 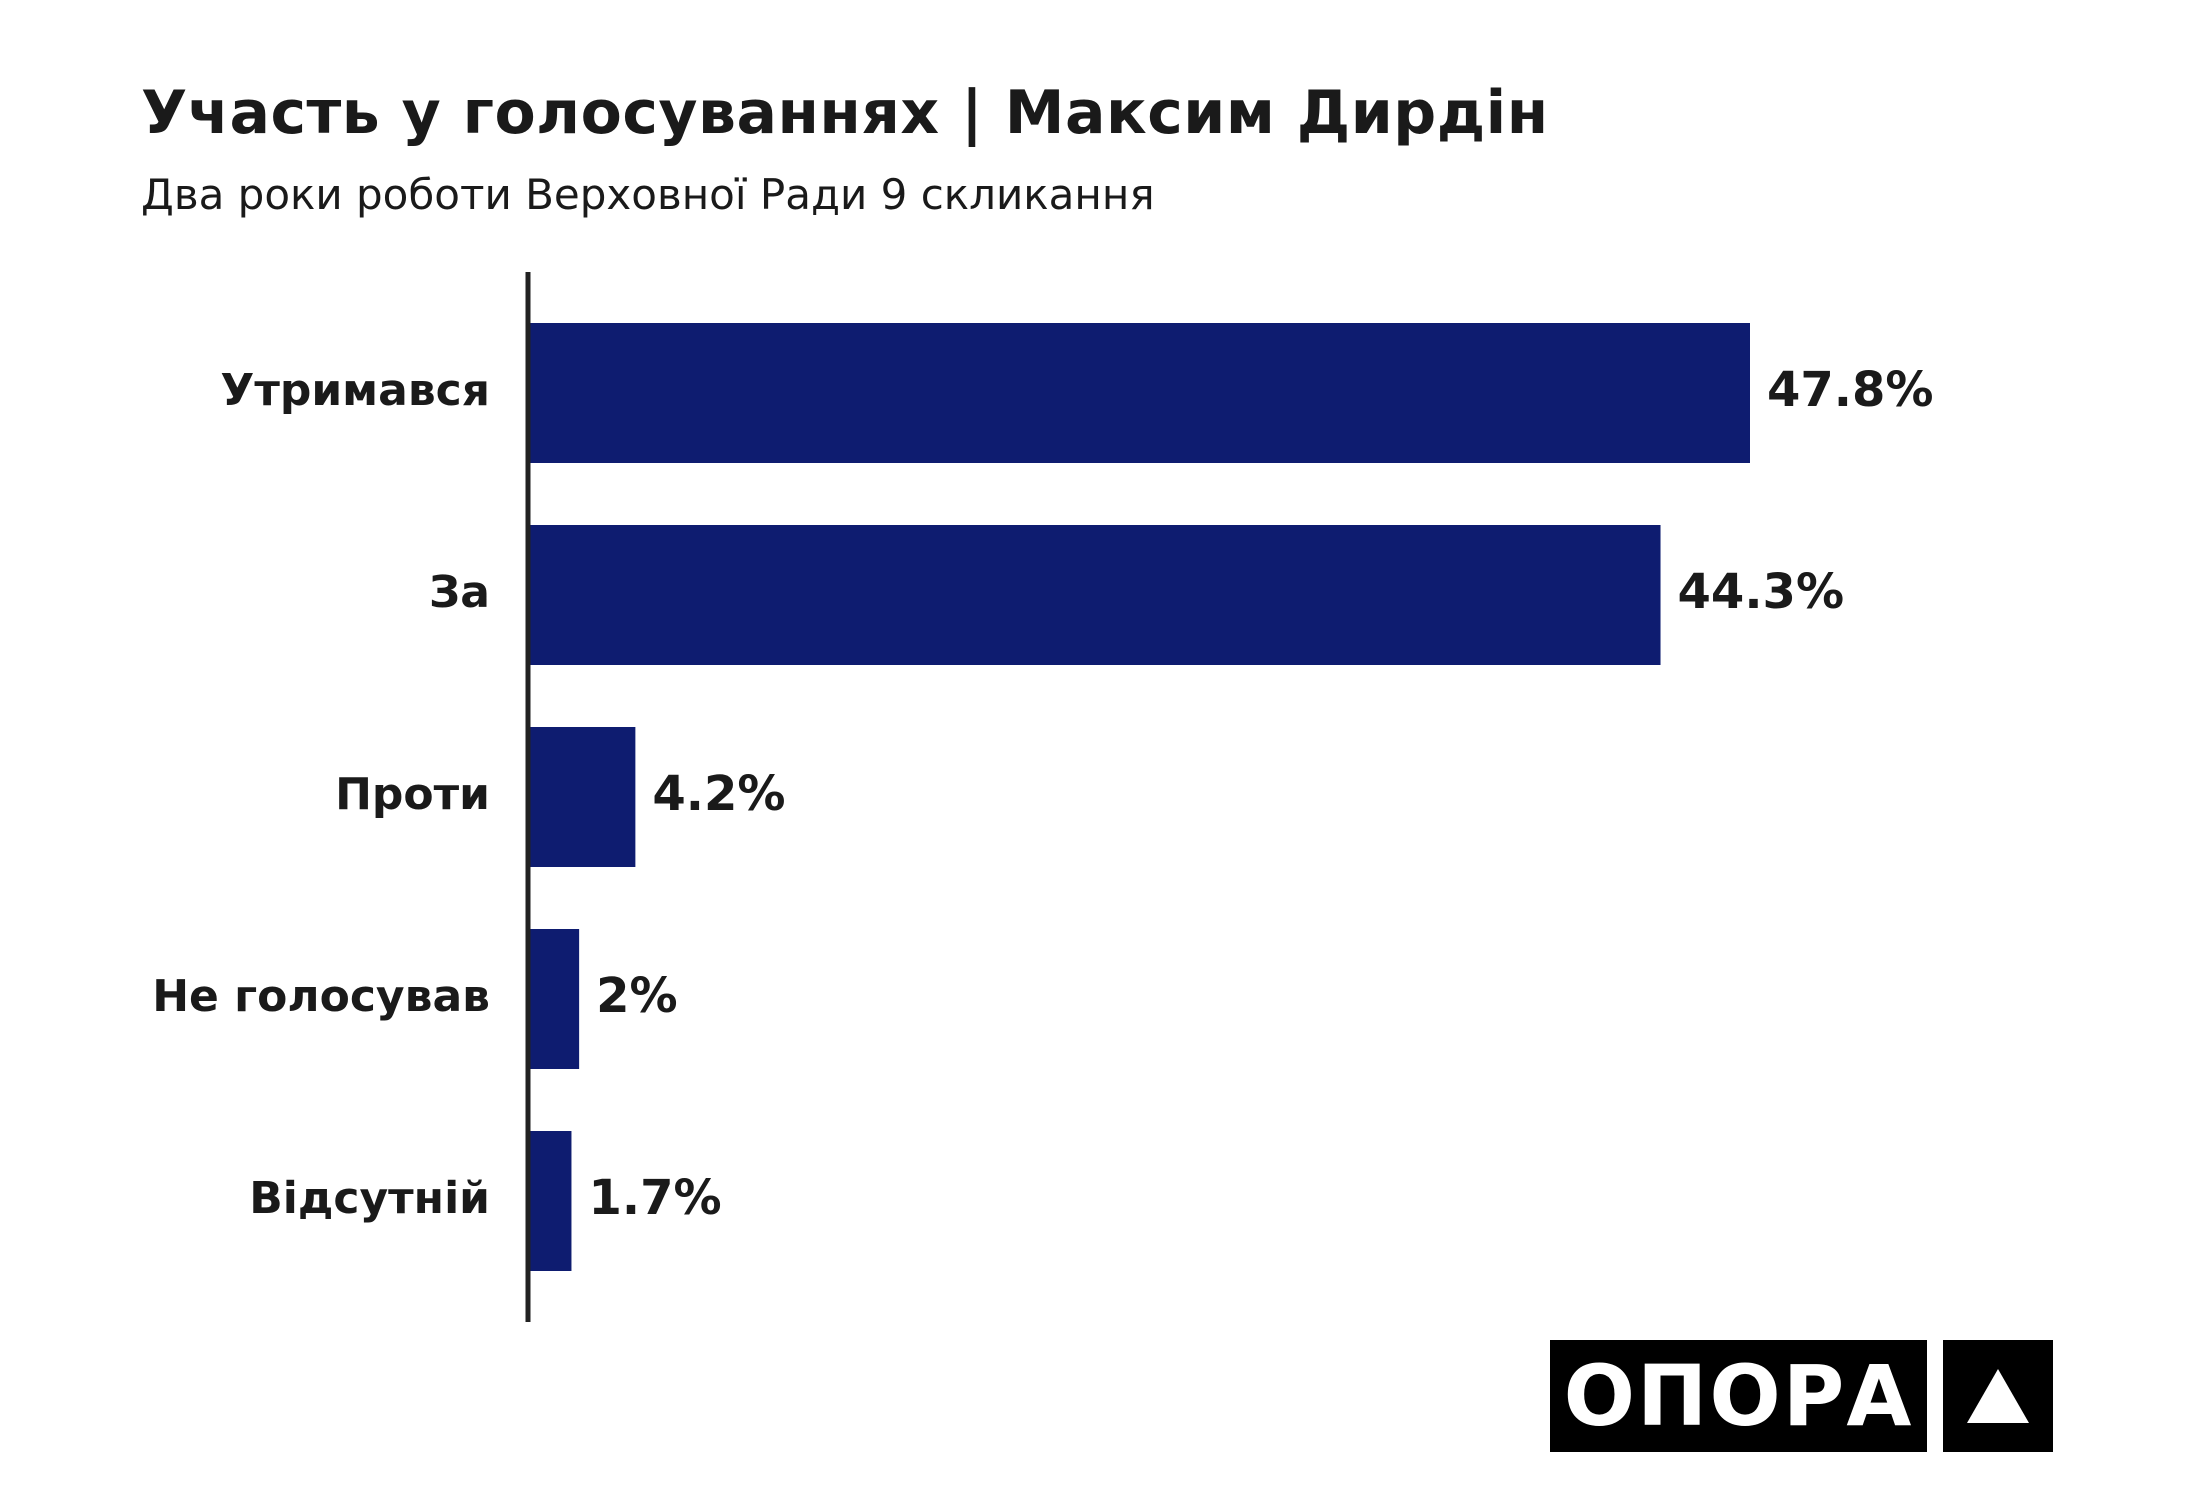 I want to click on category-label: За, so click(x=459, y=592).